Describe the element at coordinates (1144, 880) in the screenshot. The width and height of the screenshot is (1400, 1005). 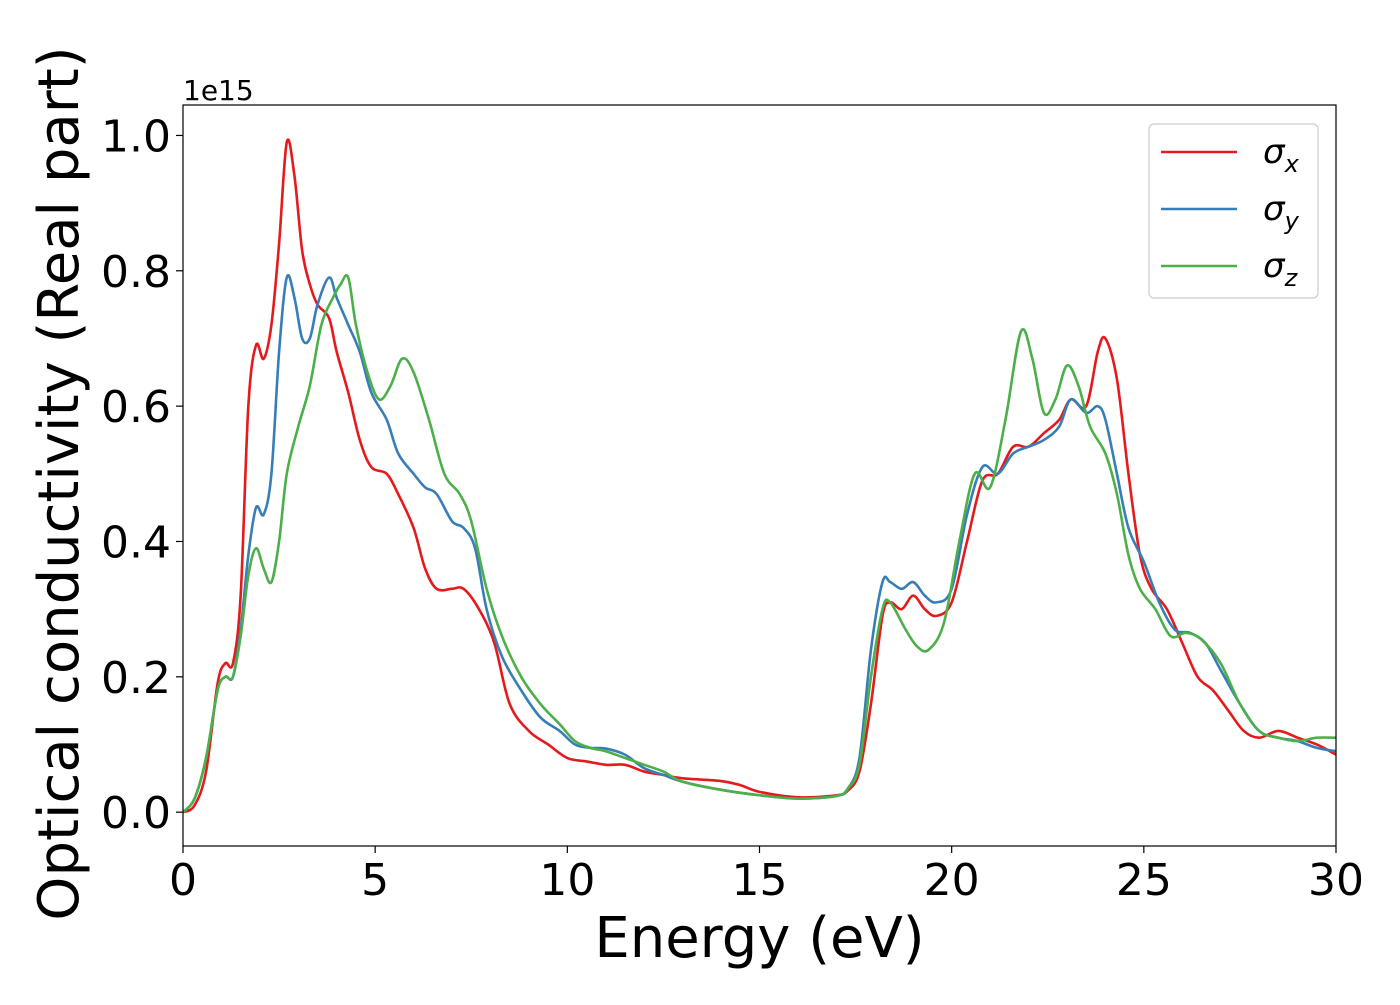
I see `x-tick-label: 25` at that location.